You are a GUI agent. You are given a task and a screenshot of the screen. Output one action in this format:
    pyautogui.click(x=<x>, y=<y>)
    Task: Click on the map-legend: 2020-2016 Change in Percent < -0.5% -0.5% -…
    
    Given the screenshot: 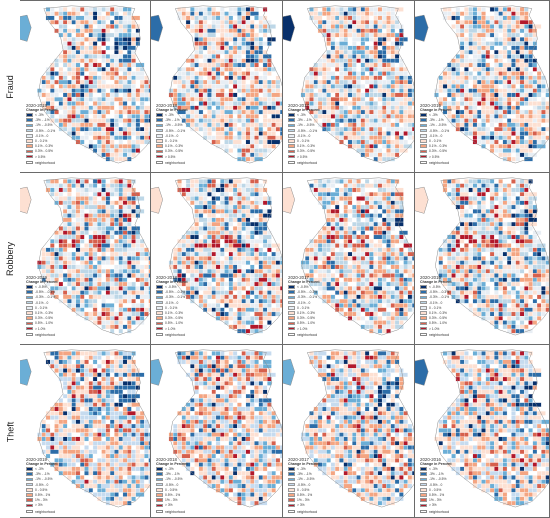 What is the action you would take?
    pyautogui.click(x=436, y=306)
    